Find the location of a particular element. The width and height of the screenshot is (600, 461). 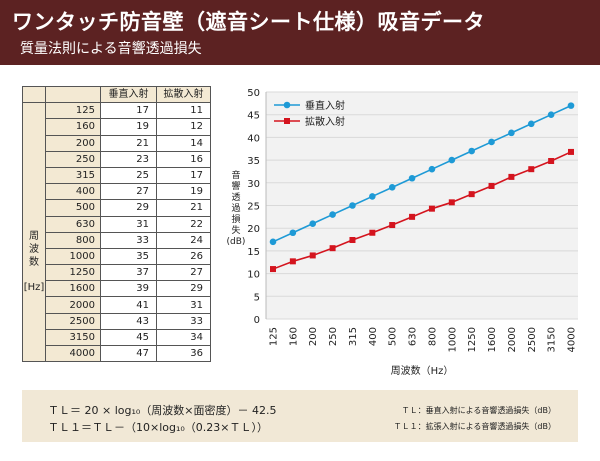

x-tick-label: 630 is located at coordinates (413, 336).